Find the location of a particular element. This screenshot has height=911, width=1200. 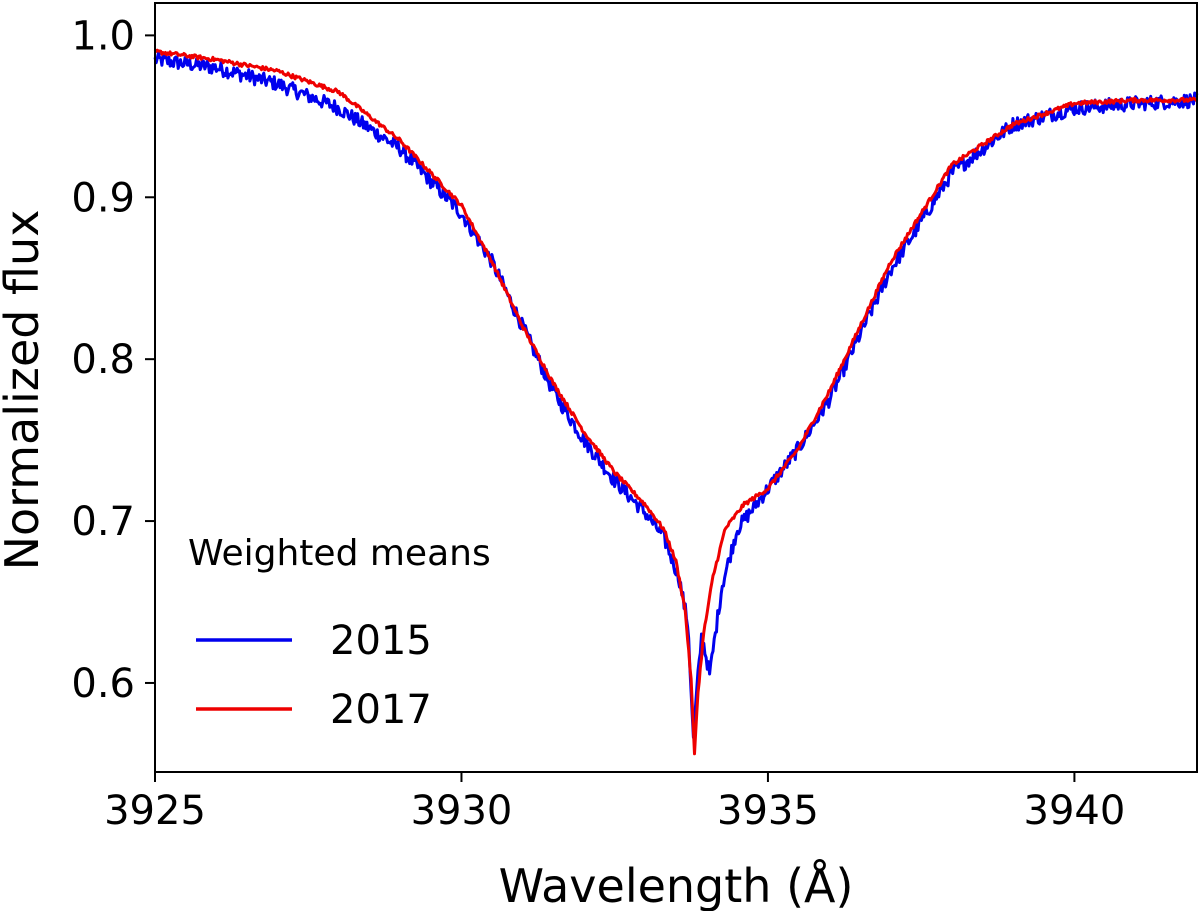

legend: Weighted means 2015 2017 is located at coordinates (339, 633).